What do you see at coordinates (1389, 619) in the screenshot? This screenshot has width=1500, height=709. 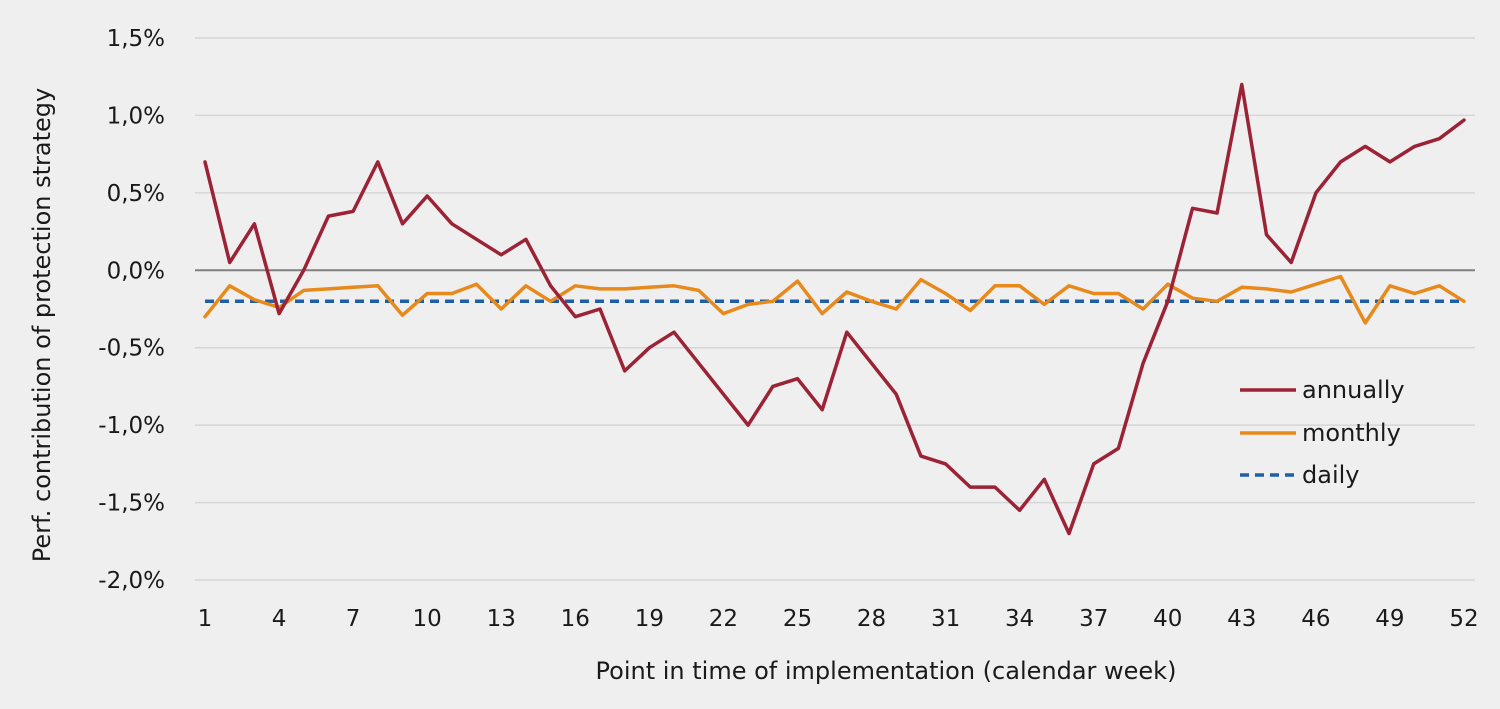 I see `x-tick-label: 49` at bounding box center [1389, 619].